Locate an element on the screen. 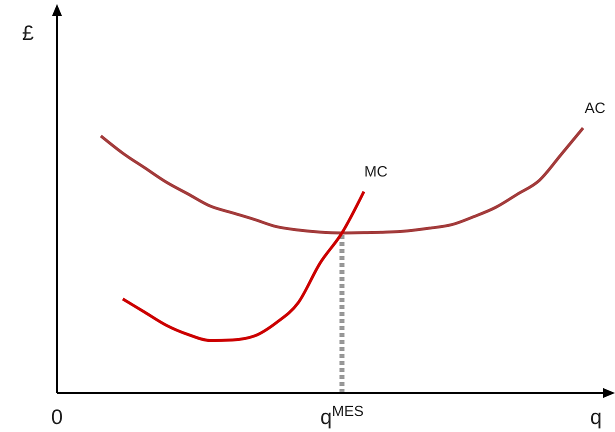  x-tick-label: 0 is located at coordinates (57, 417).